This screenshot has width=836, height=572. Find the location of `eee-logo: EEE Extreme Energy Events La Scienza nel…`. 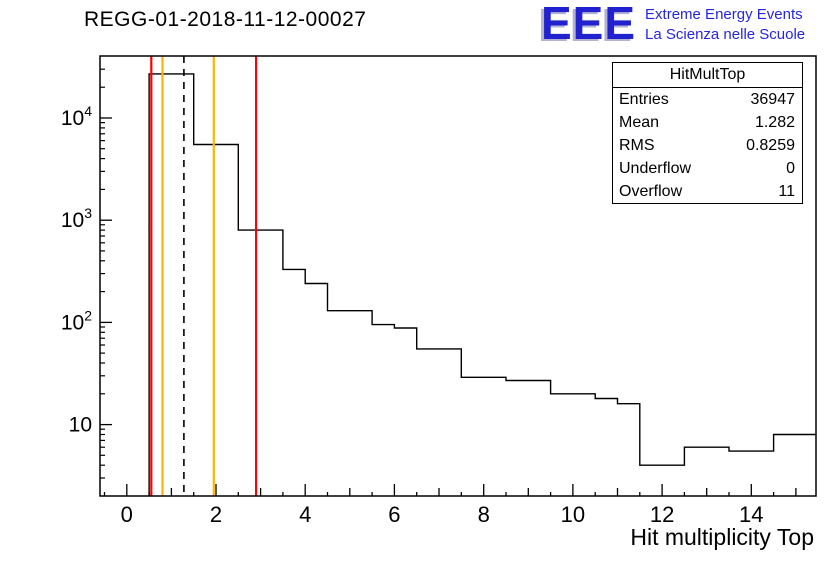

eee-logo: EEE Extreme Energy Events La Scienza nel… is located at coordinates (673, 24).